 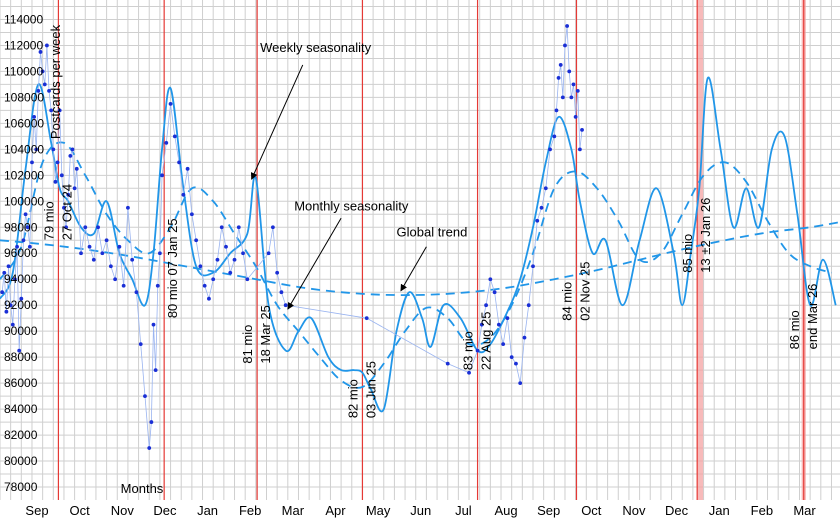 I want to click on milestone-date-label: 13 ±2 Jan 26, so click(x=705, y=235).